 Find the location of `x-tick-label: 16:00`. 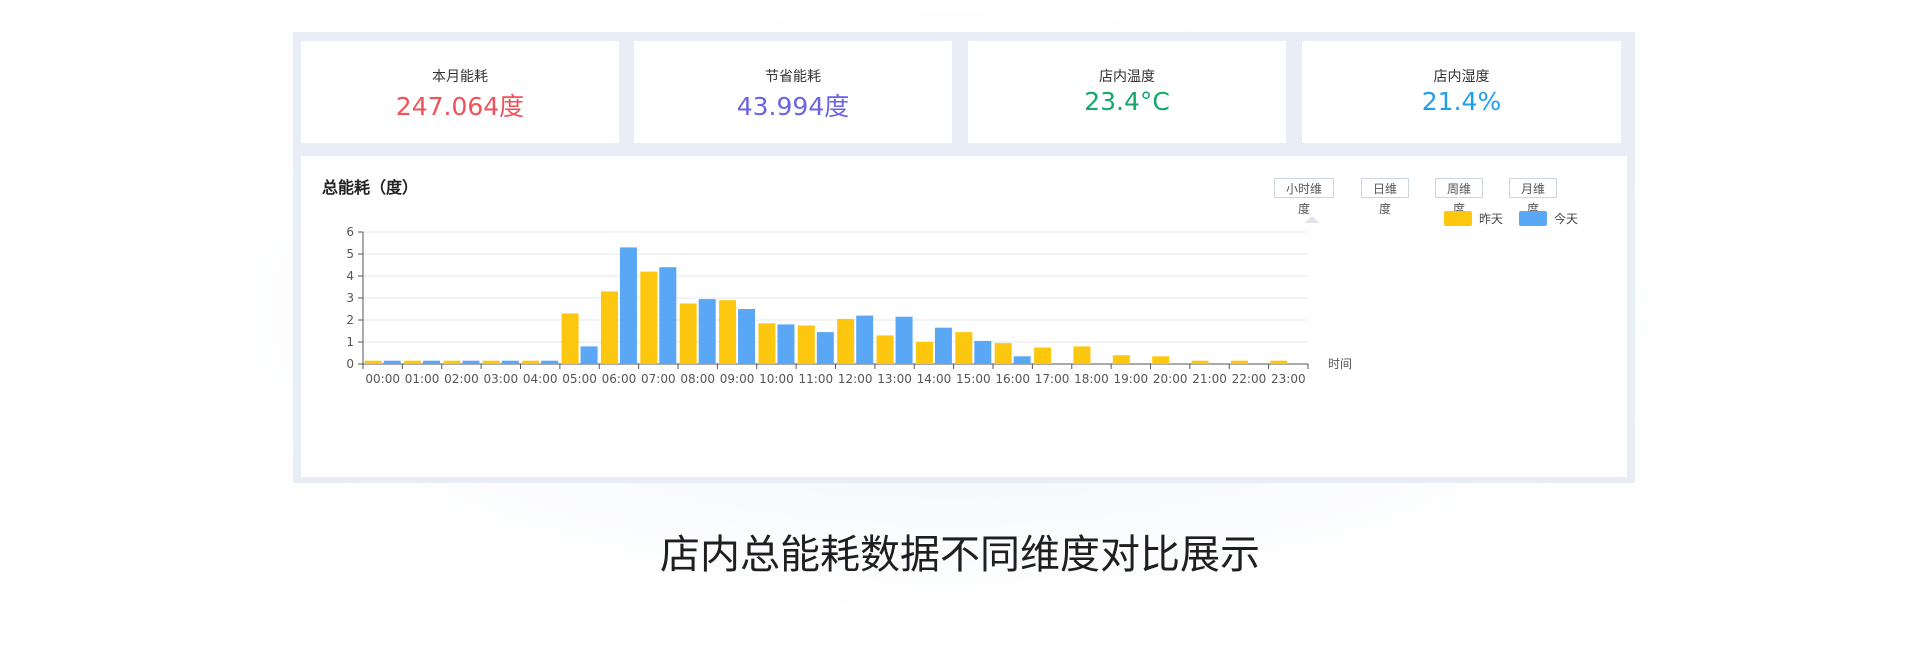

x-tick-label: 16:00 is located at coordinates (1012, 379).